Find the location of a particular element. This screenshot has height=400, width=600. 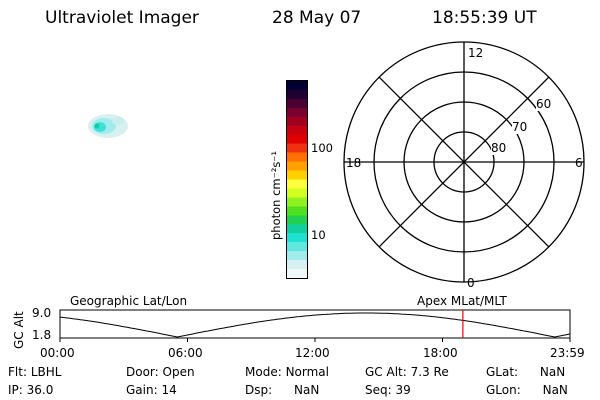

timeline-left-title: Geographic Lat/Lon is located at coordinates (129, 301).